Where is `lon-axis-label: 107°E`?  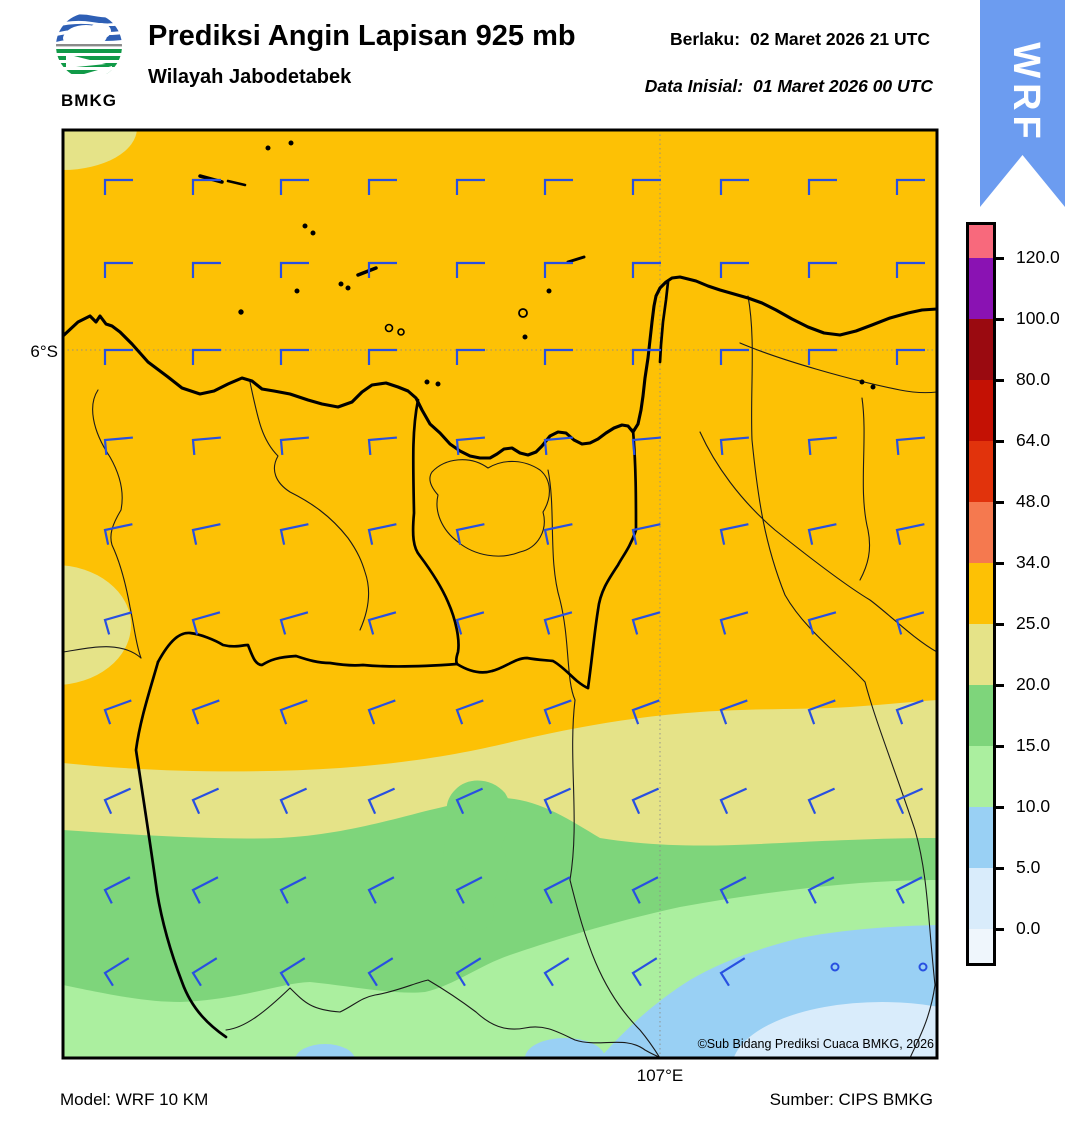
lon-axis-label: 107°E is located at coordinates (660, 1075).